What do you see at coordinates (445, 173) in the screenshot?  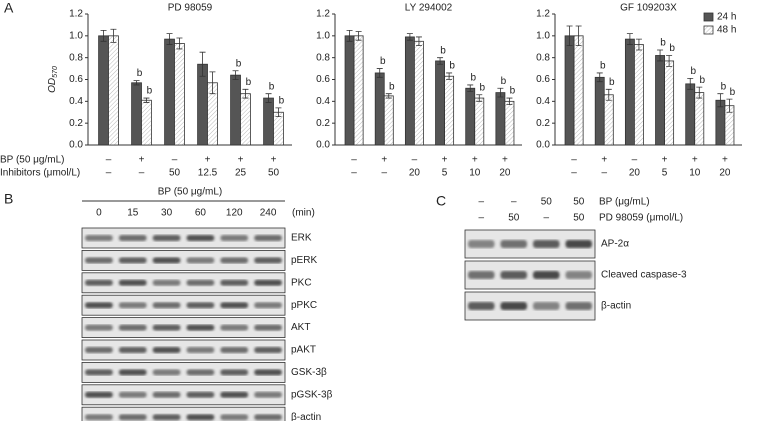 I see `x-tick-label: 5` at bounding box center [445, 173].